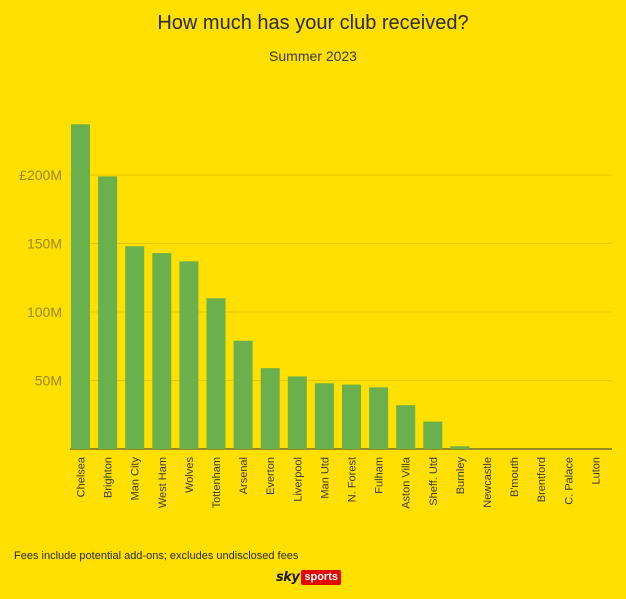 This screenshot has width=626, height=599. Describe the element at coordinates (163, 482) in the screenshot. I see `x-tick-label: West Ham` at that location.